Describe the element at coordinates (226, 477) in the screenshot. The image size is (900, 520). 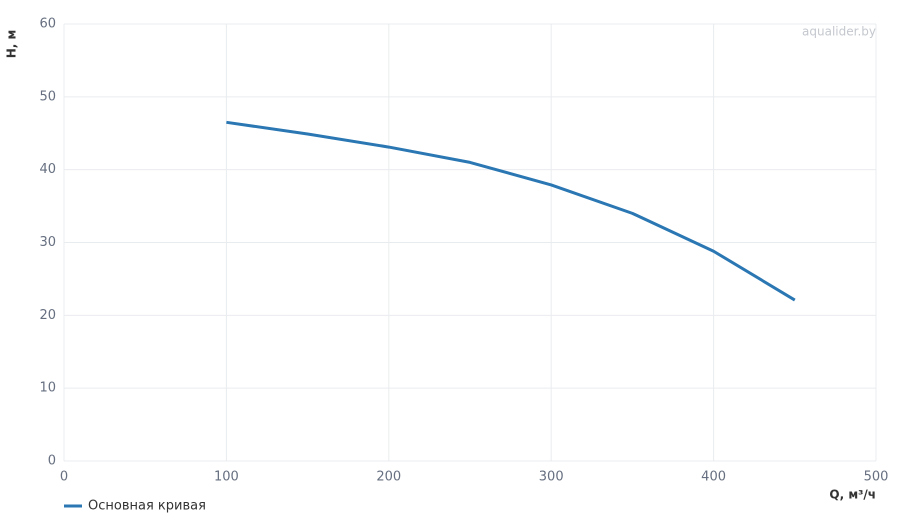
I see `x-tick-label: 100` at that location.